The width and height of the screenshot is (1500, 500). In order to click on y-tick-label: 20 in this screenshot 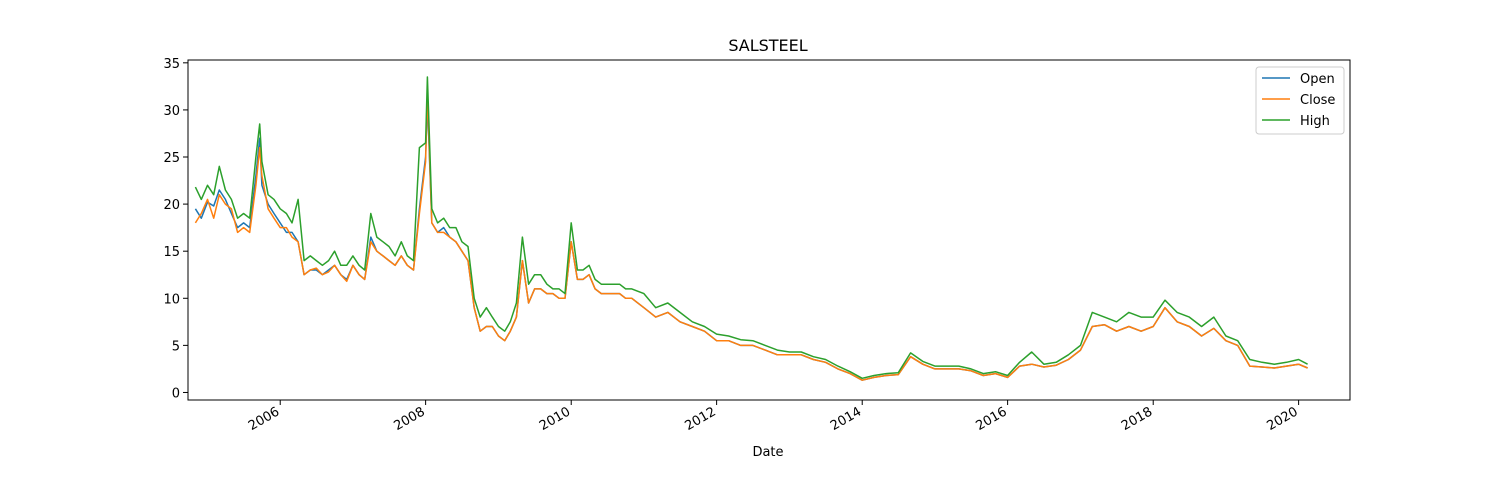, I will do `click(171, 205)`.